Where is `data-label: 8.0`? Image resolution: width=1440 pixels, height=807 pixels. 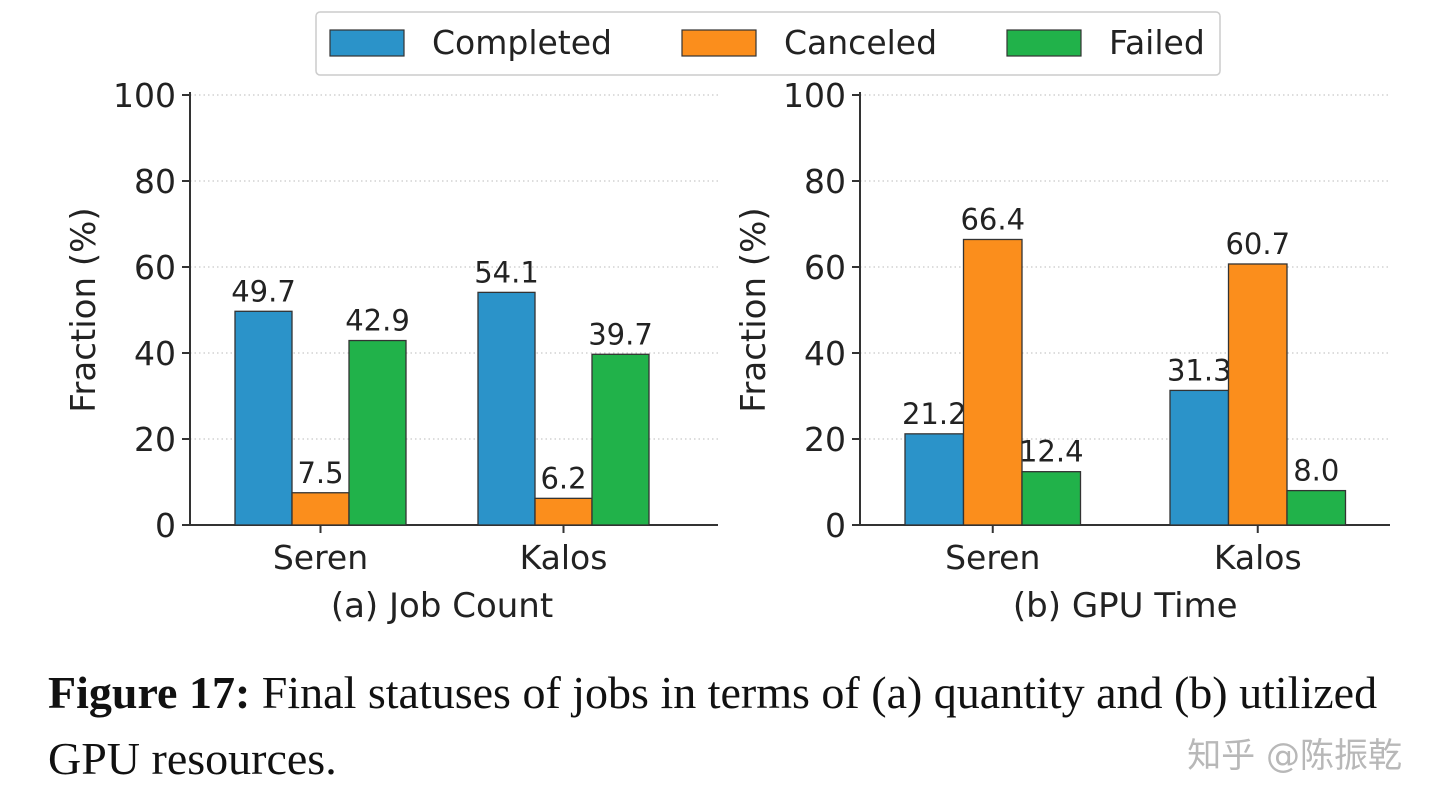 data-label: 8.0 is located at coordinates (1316, 471).